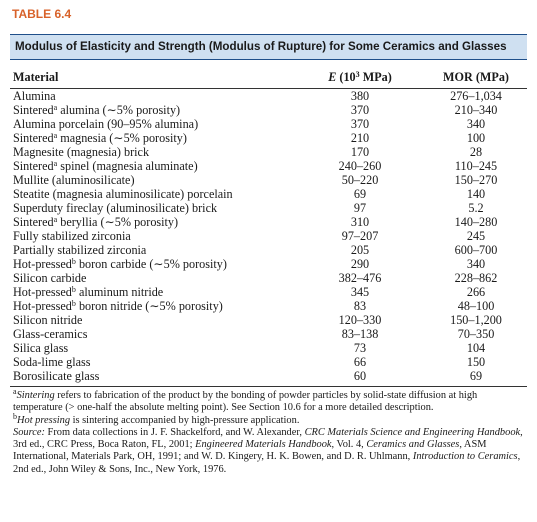 Image resolution: width=537 pixels, height=522 pixels. I want to click on table-row: Magnesite (magnesia) brick 170 28, so click(268, 152).